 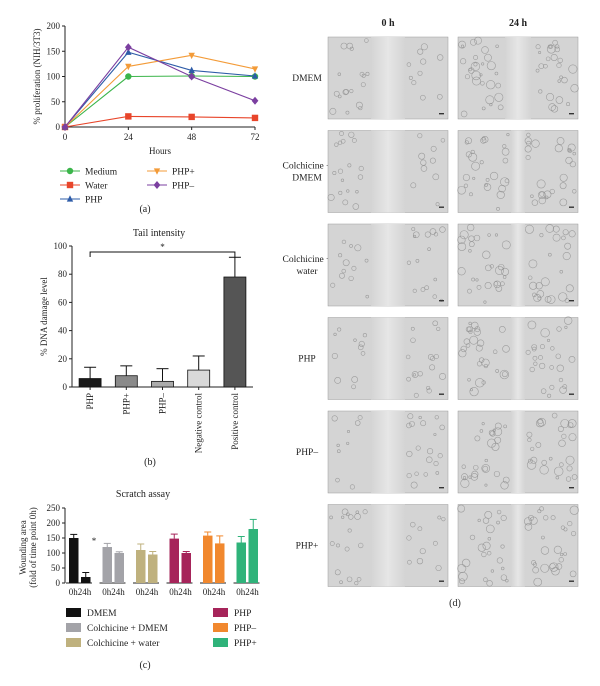 What do you see at coordinates (245, 629) in the screenshot?
I see `legend-label: PHP–` at bounding box center [245, 629].